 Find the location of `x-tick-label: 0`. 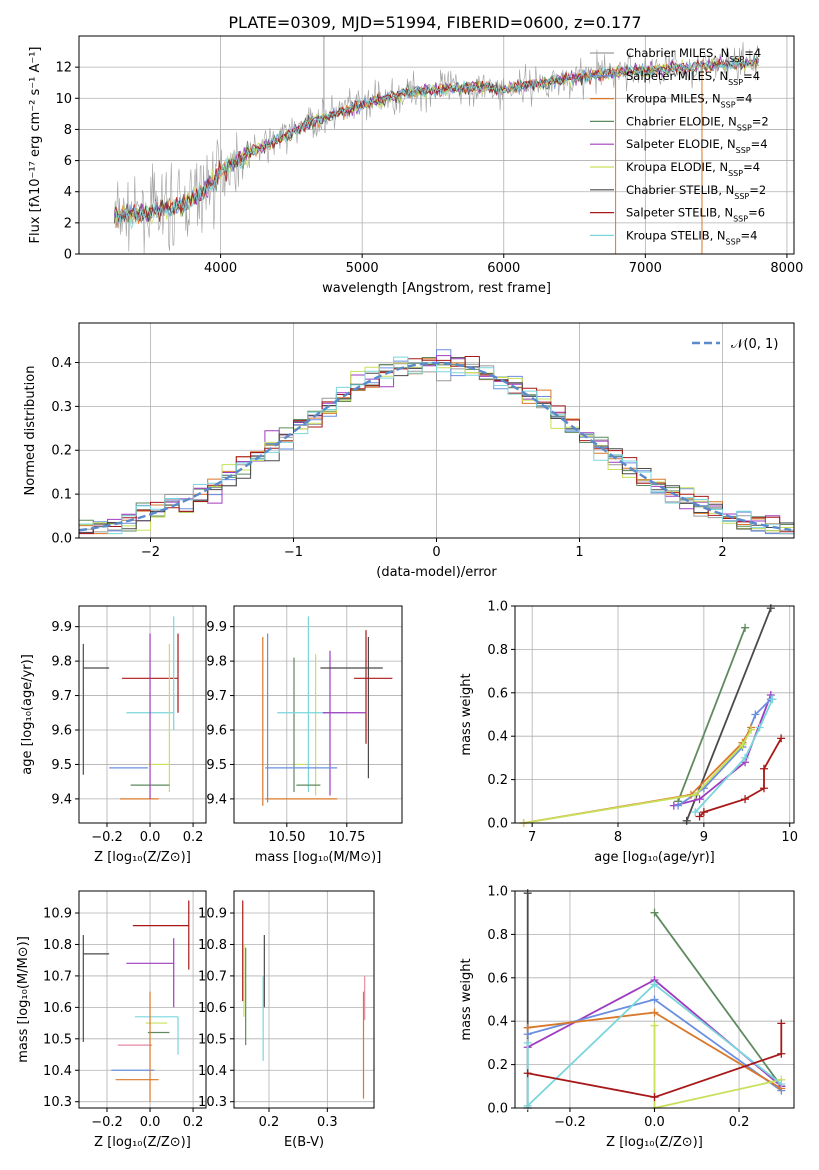

x-tick-label: 0 is located at coordinates (436, 552).